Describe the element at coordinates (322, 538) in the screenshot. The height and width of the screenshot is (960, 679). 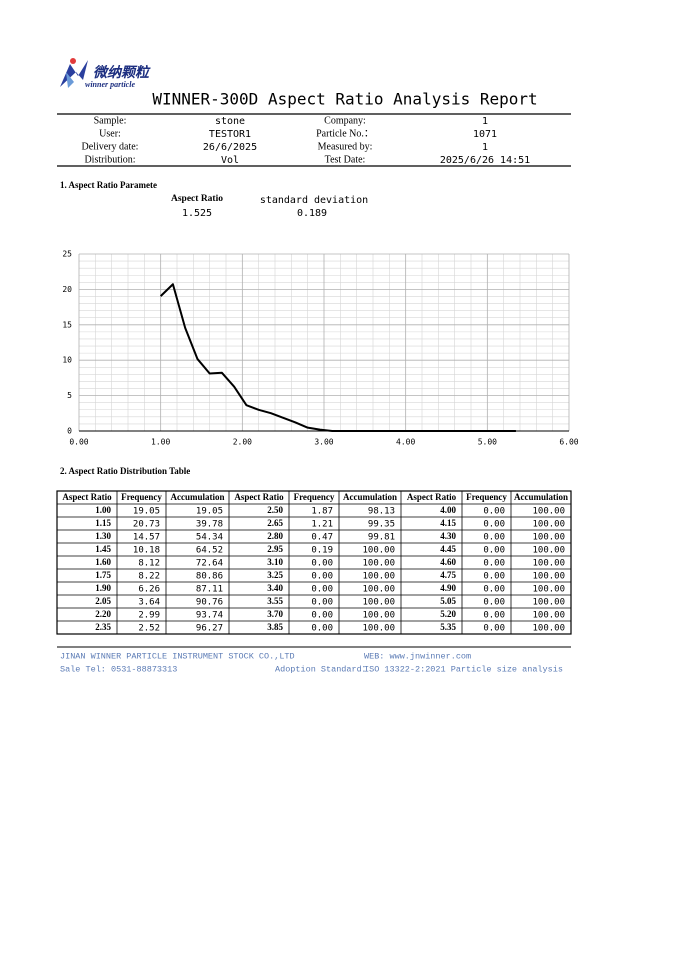
I see `table-cell: 0.47` at that location.